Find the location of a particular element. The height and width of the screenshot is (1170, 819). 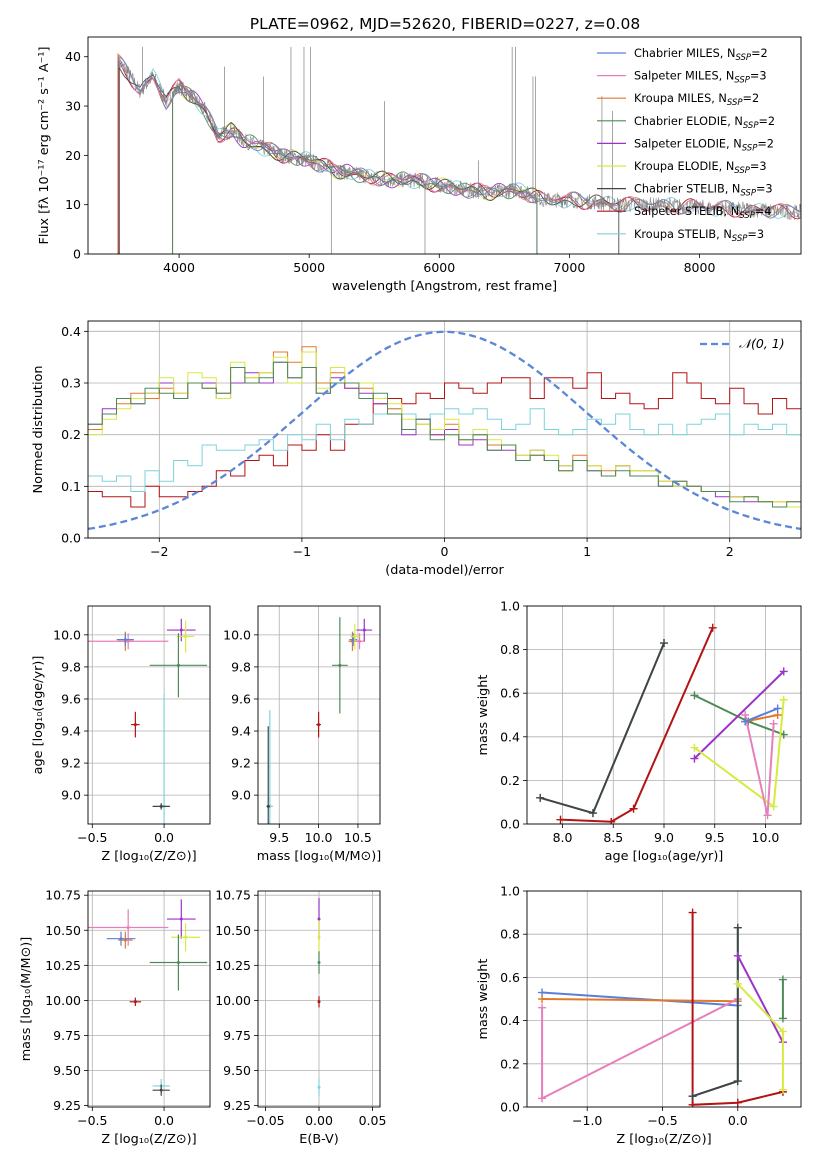

y-tick-label: 10.25 is located at coordinates (63, 965).